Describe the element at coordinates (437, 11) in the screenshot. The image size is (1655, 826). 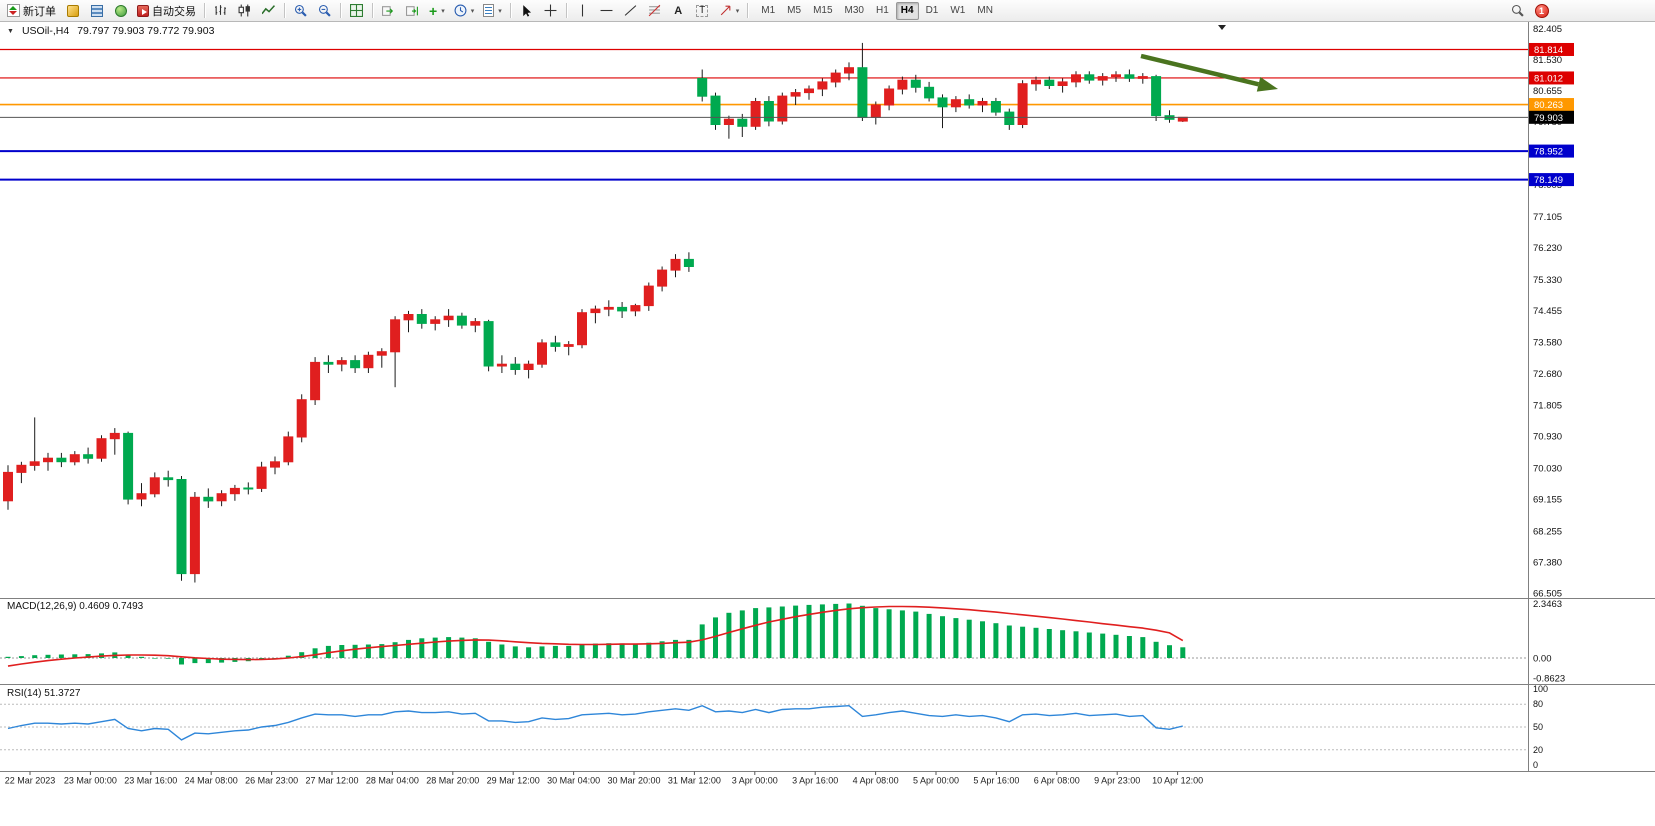
I see `indicators-button: + ▾` at that location.